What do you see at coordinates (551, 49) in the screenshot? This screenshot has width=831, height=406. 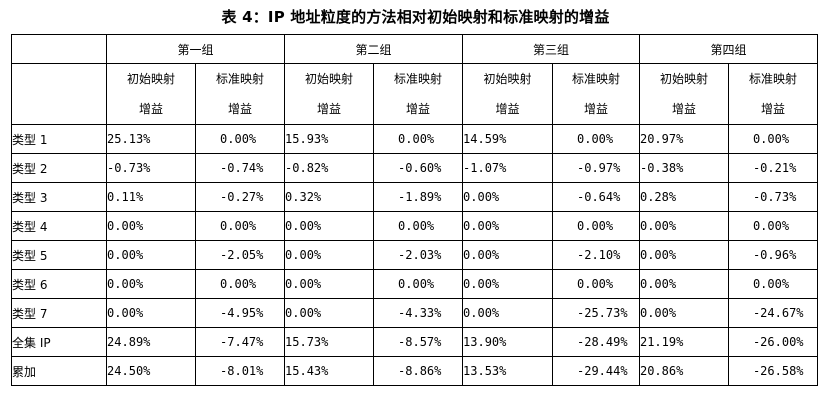 I see `group-header: 第三组` at bounding box center [551, 49].